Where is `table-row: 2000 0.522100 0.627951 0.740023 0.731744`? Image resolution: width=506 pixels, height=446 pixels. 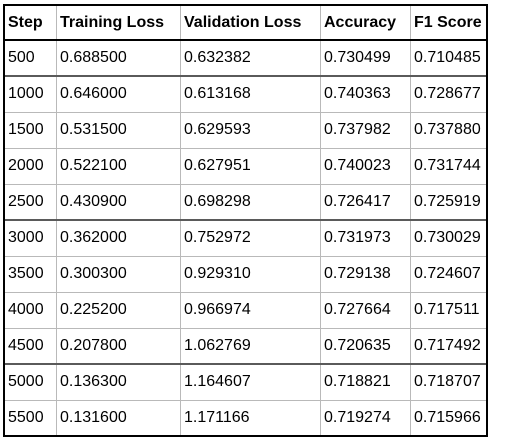 table-row: 2000 0.522100 0.627951 0.740023 0.731744 is located at coordinates (245, 166).